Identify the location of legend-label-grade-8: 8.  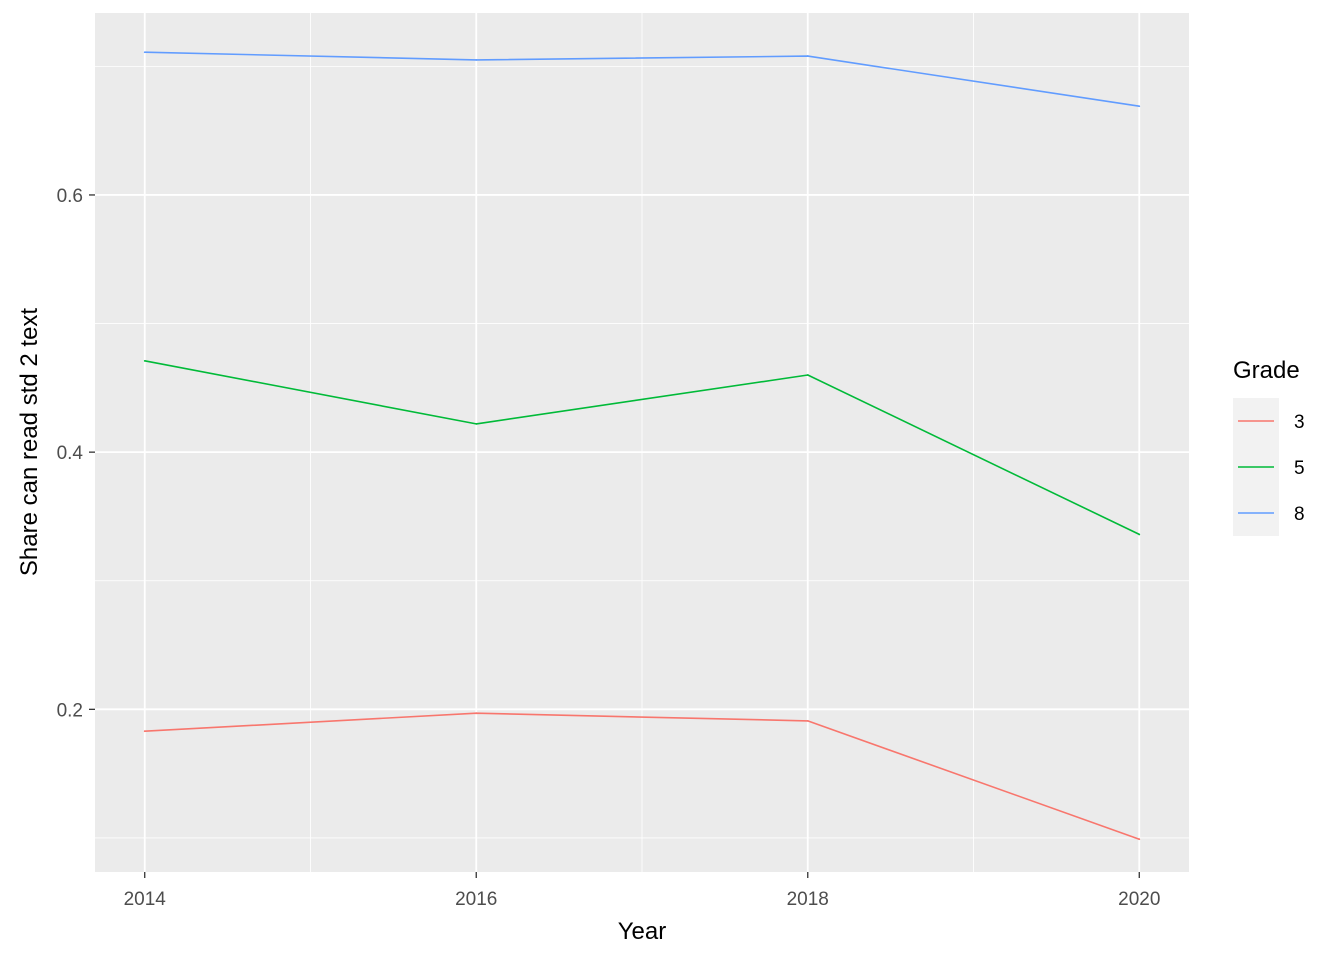
(1299, 514).